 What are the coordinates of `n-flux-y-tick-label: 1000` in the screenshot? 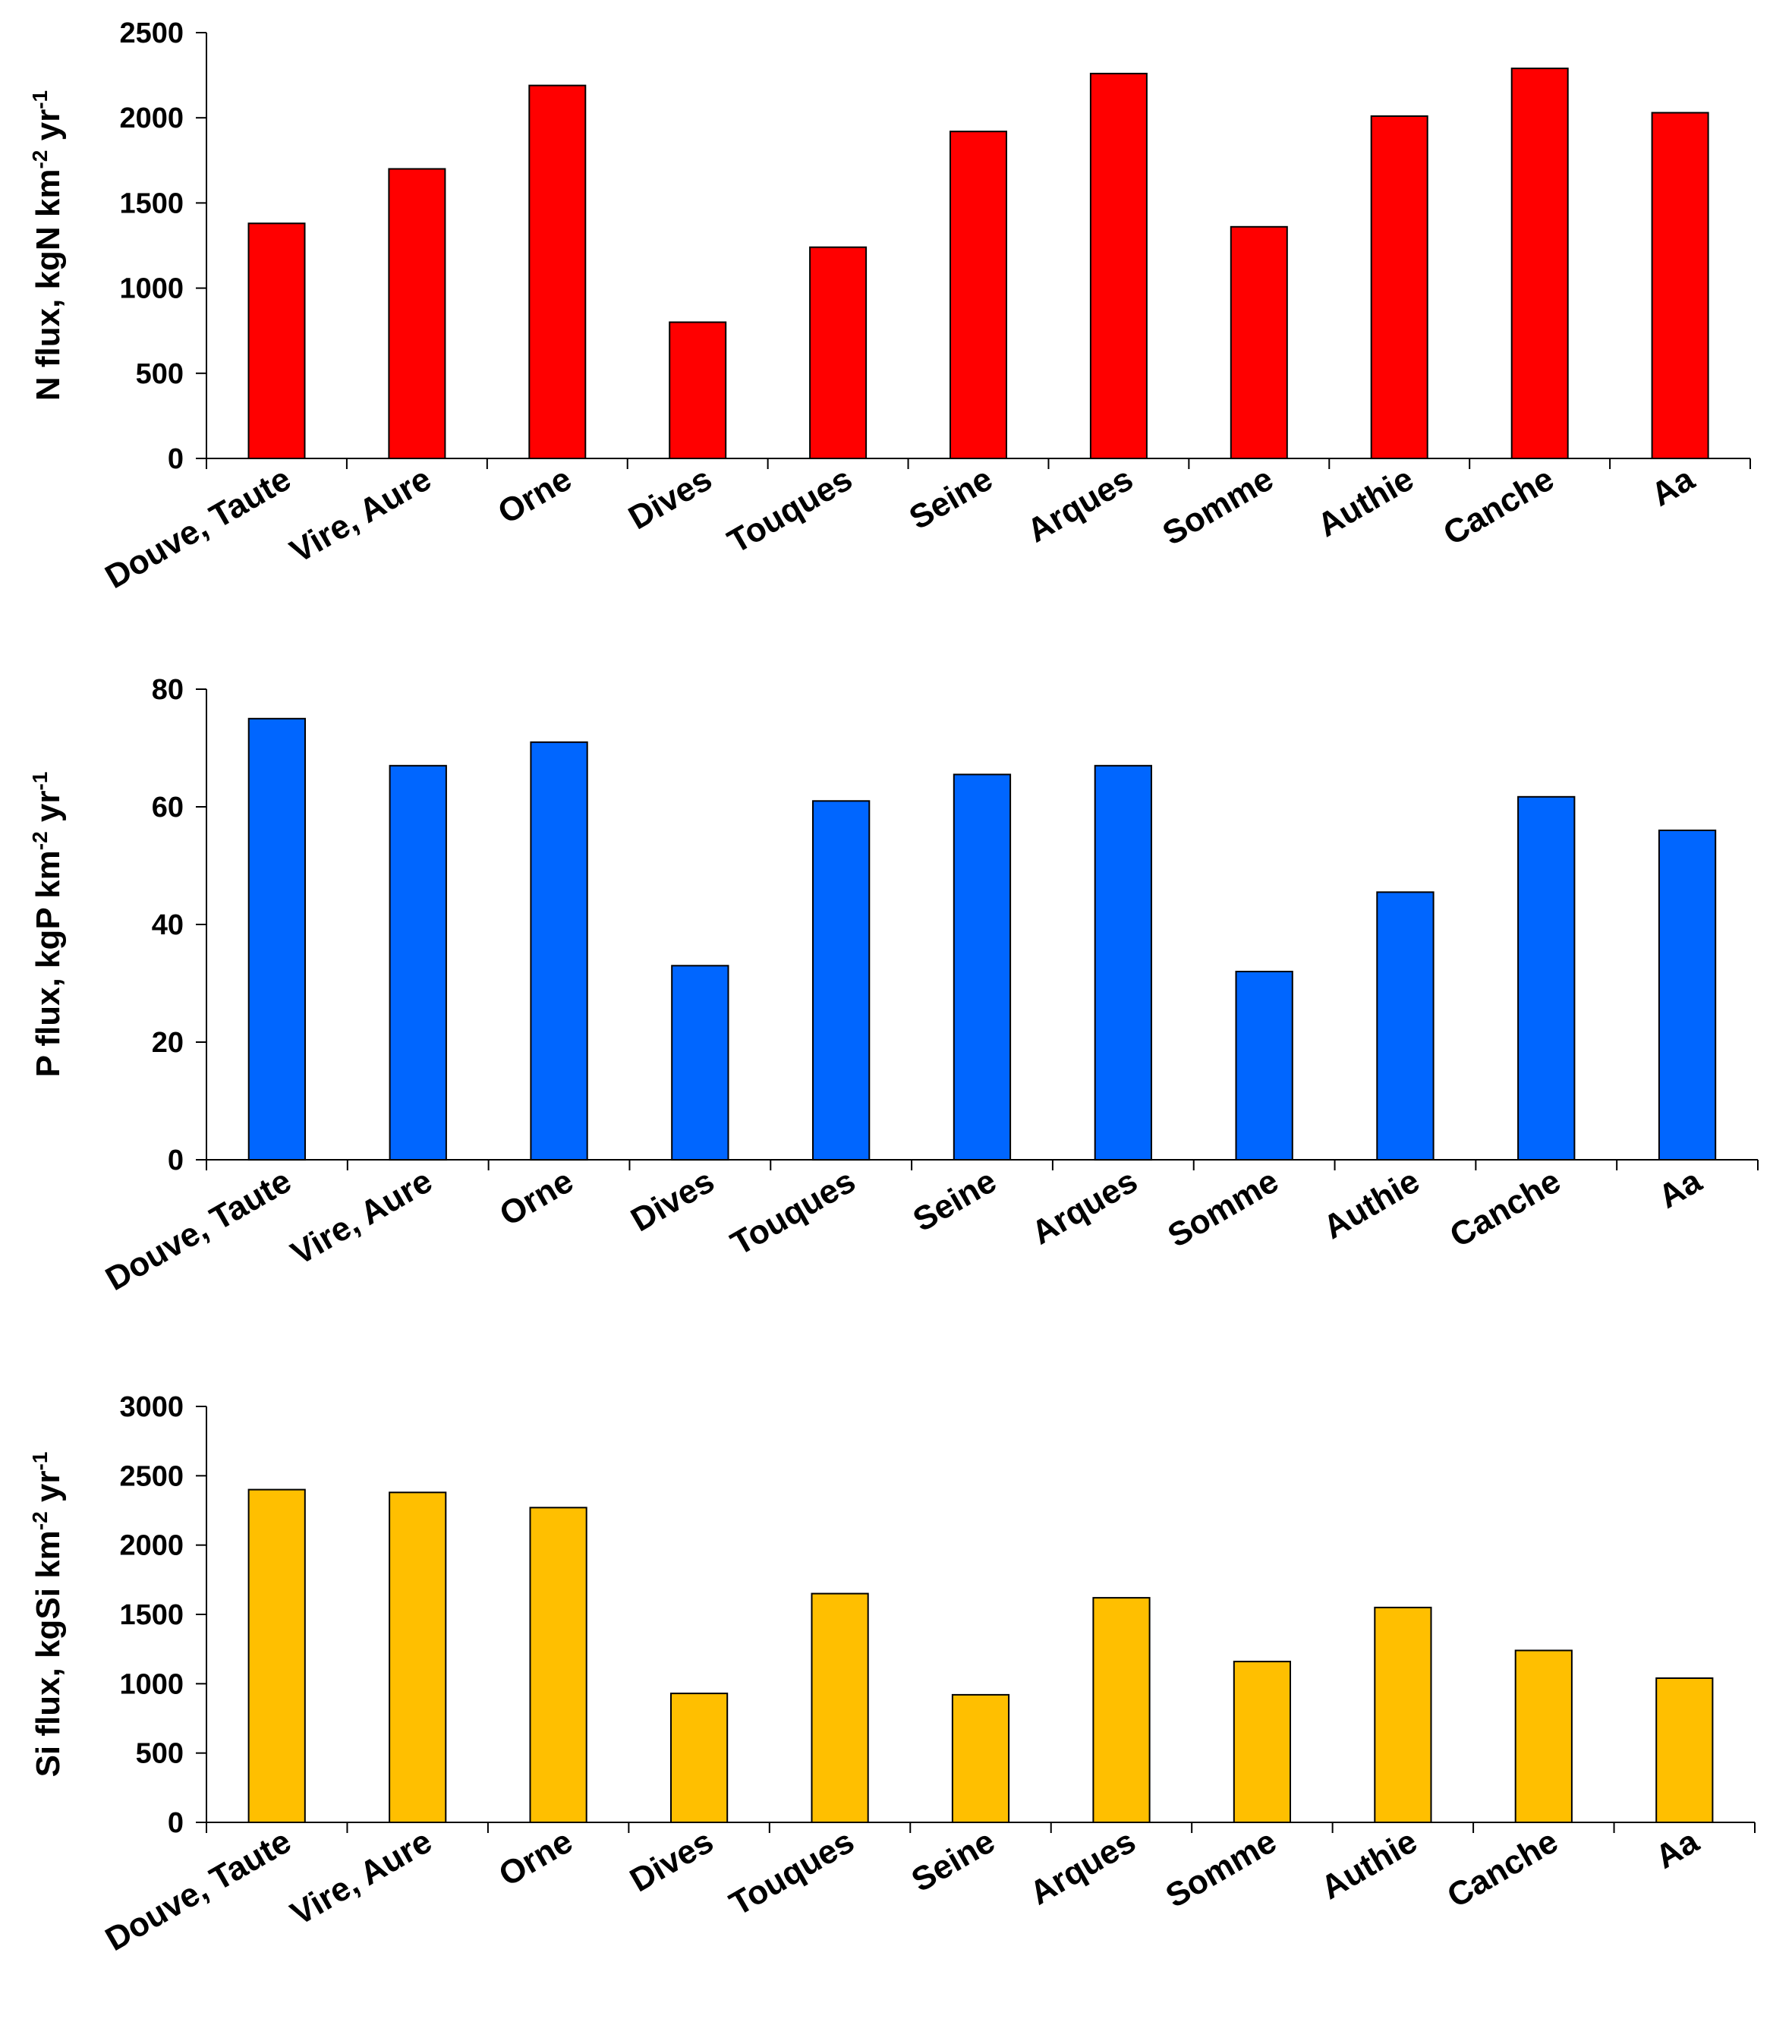 It's located at (151, 289).